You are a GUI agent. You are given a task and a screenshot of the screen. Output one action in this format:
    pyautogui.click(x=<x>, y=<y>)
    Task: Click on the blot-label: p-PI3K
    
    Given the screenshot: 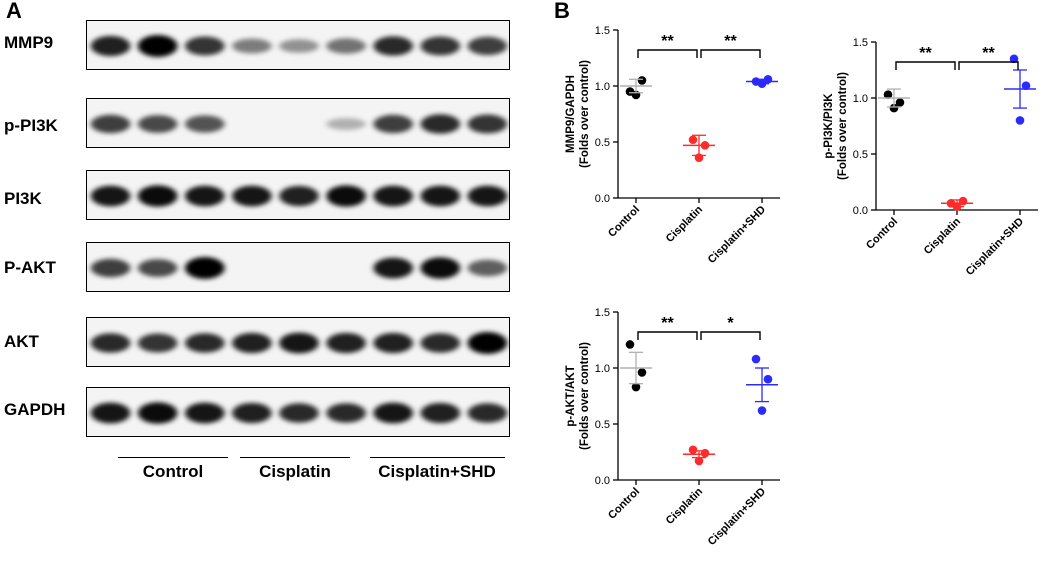 What is the action you would take?
    pyautogui.click(x=31, y=125)
    